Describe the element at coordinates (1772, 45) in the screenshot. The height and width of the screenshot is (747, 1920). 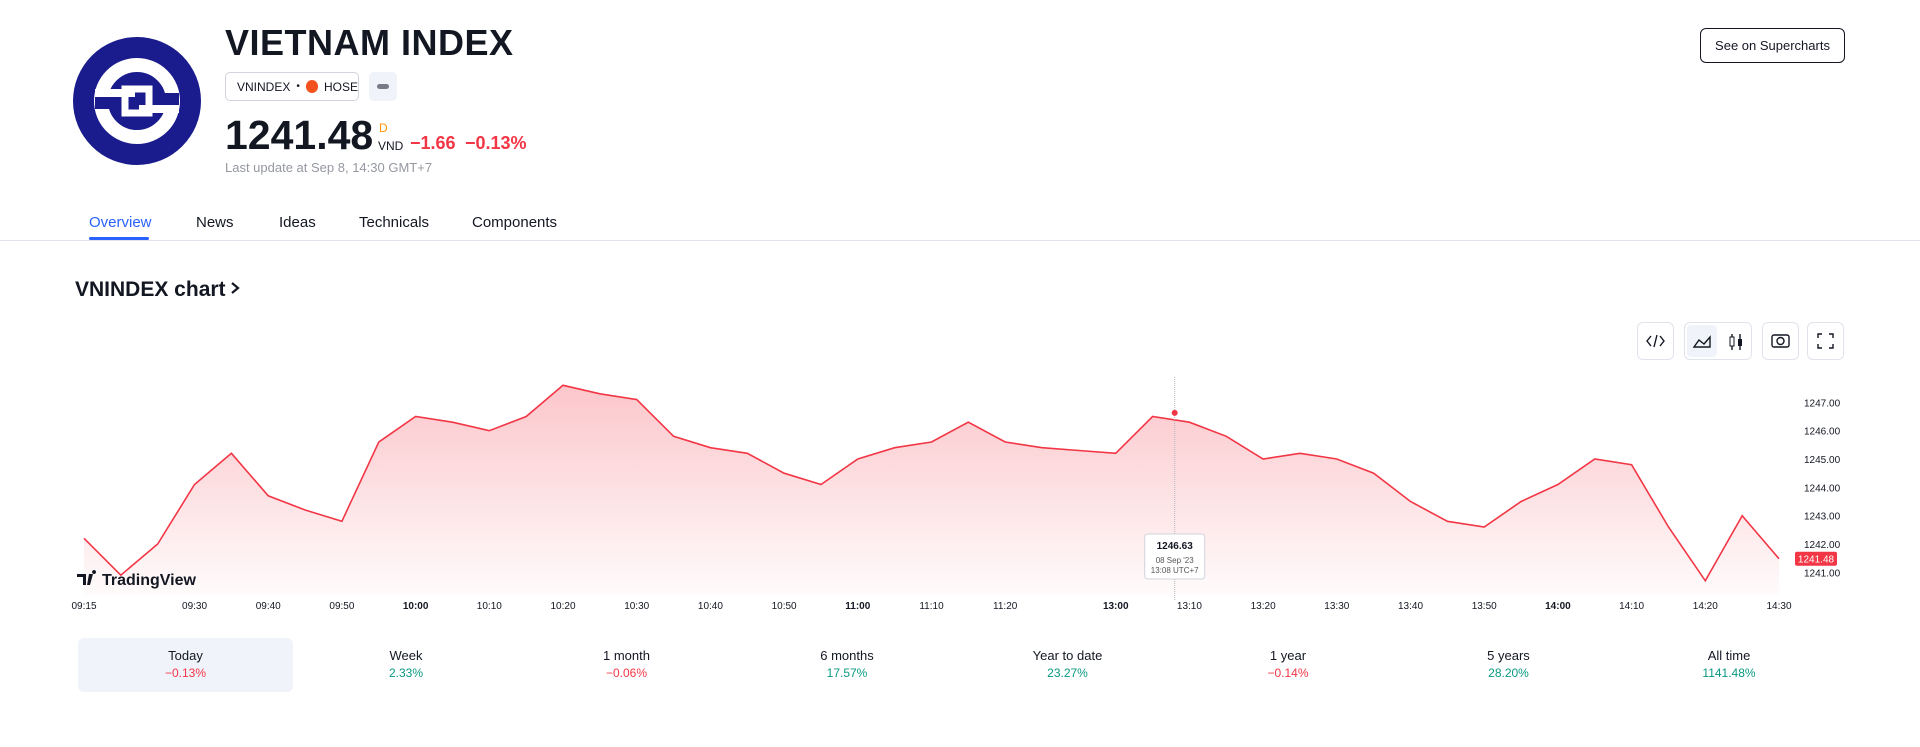
I see `supercharts-button: See on Supercharts` at that location.